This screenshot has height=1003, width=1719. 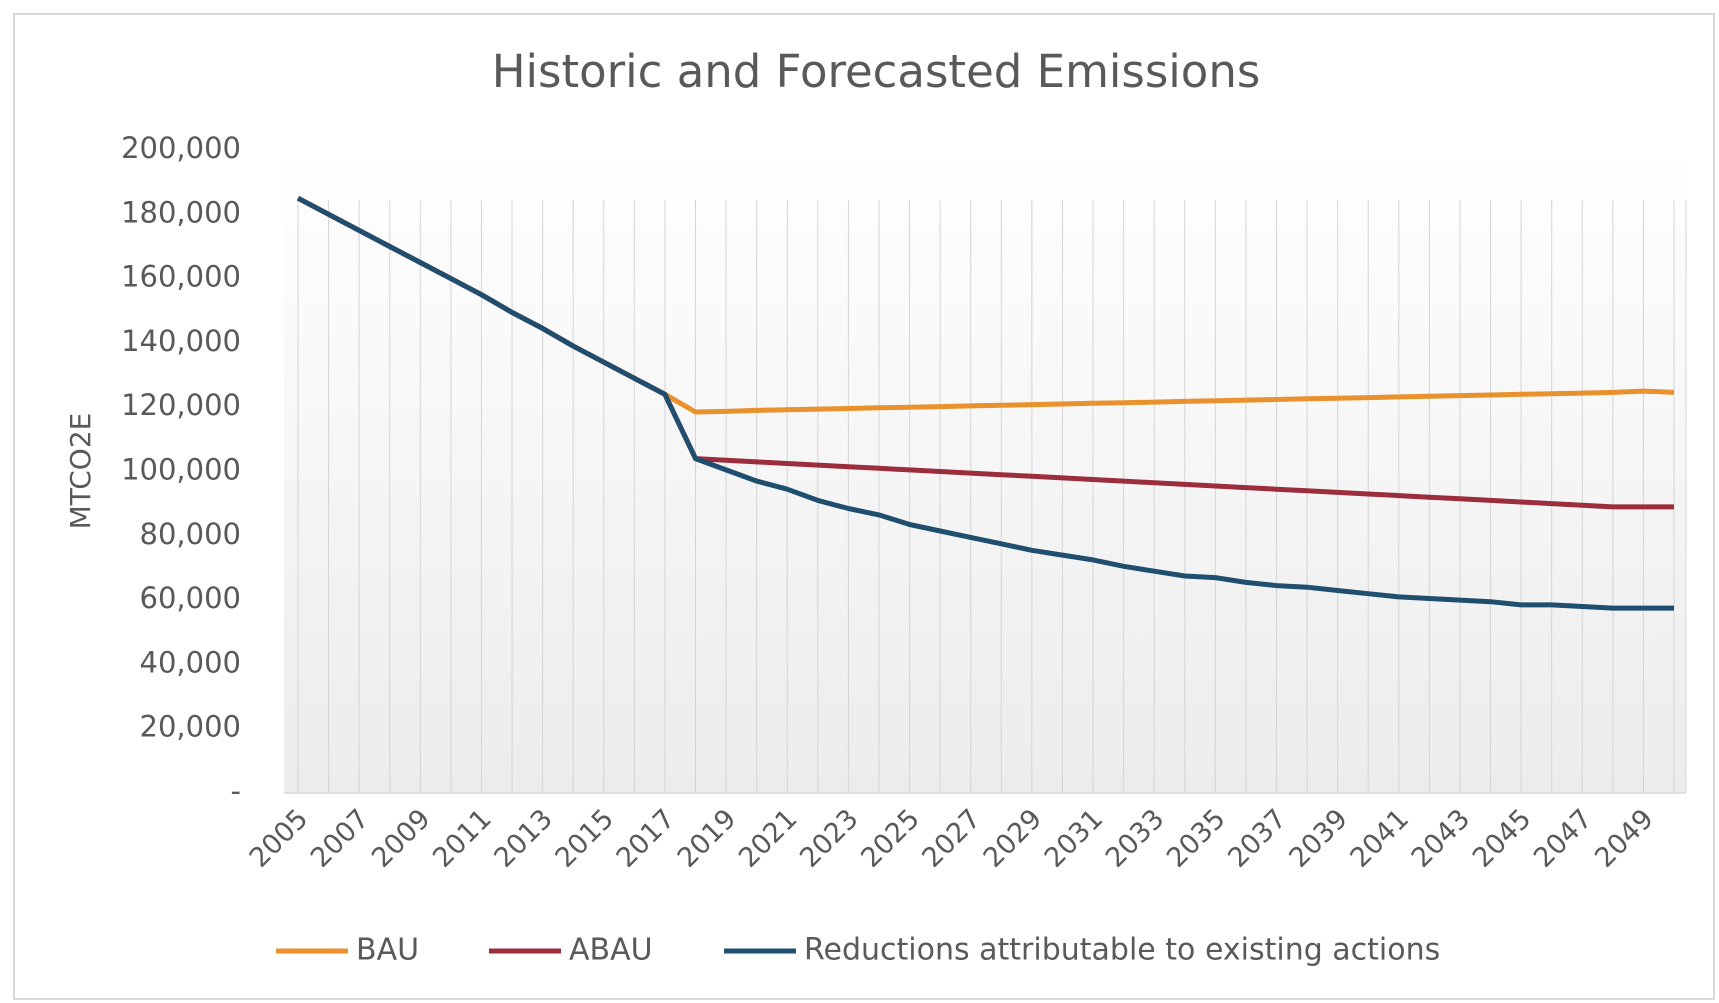 I want to click on y-tick-label: 140,000, so click(x=181, y=341).